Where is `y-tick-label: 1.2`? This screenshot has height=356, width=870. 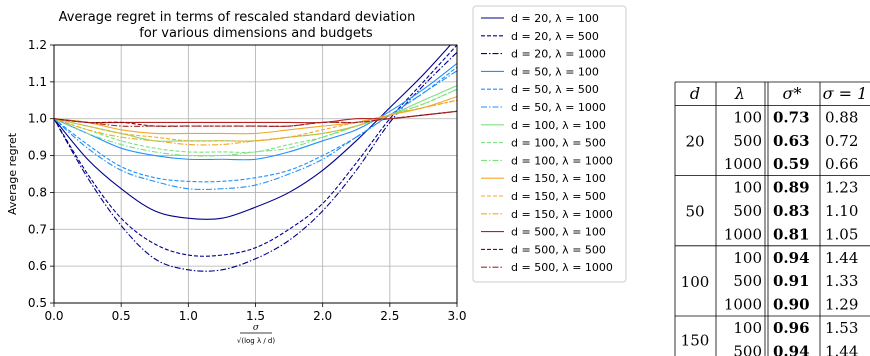 y-tick-label: 1.2 is located at coordinates (37, 45).